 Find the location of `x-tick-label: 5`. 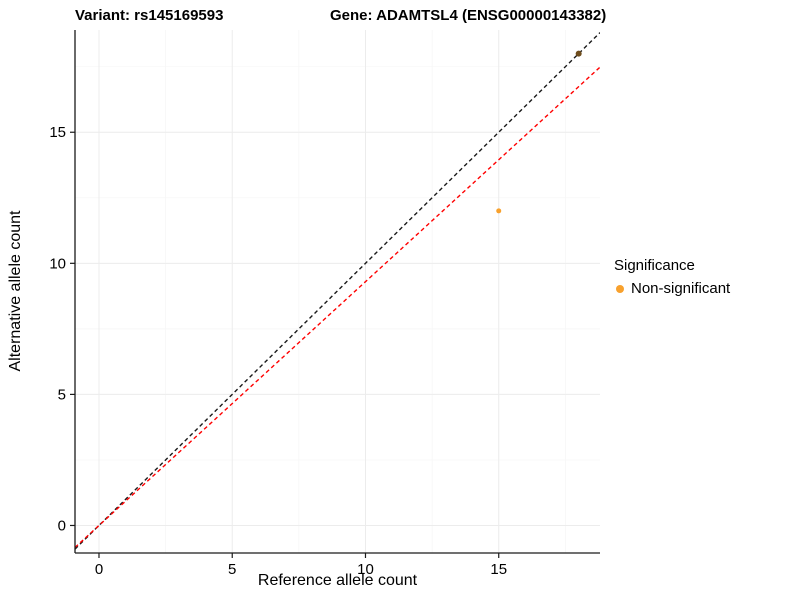

x-tick-label: 5 is located at coordinates (232, 569).